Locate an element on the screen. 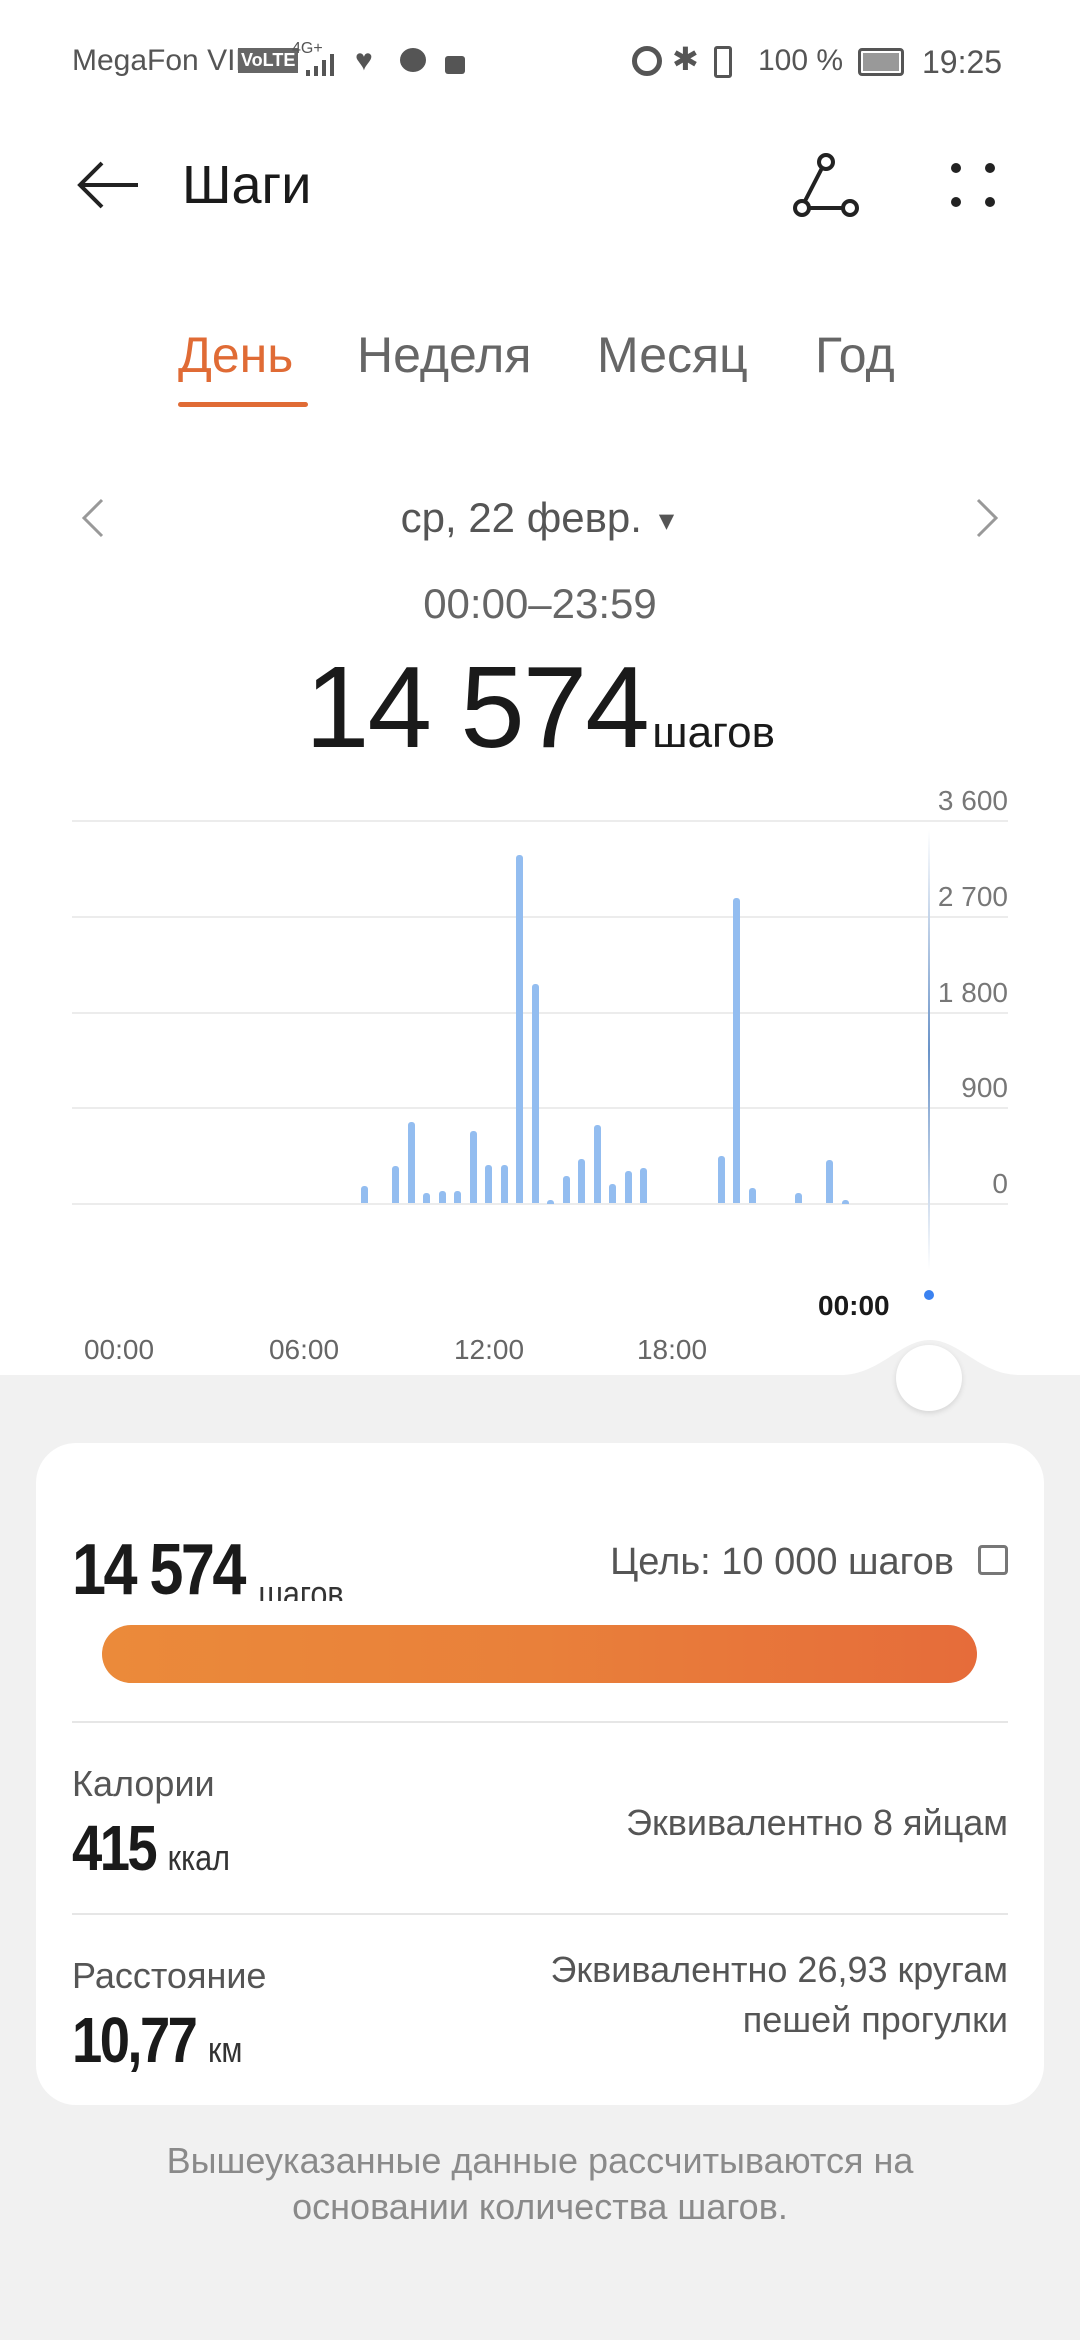 Image resolution: width=1080 pixels, height=2340 pixels. card-steps: 14 574 шагов is located at coordinates (208, 1570).